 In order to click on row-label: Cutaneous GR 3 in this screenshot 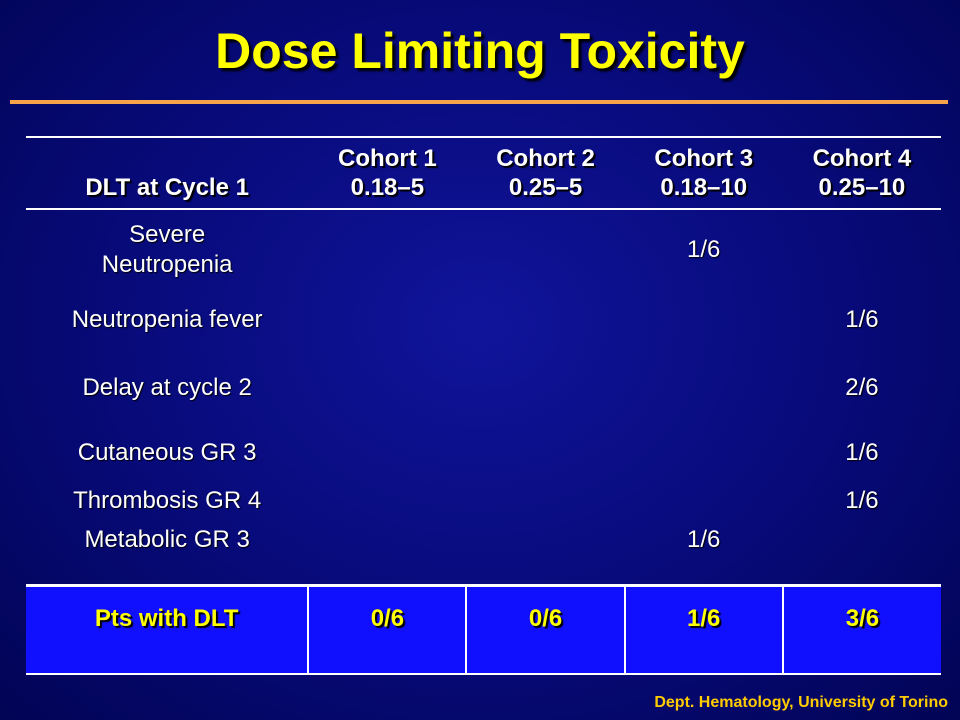, I will do `click(167, 452)`.